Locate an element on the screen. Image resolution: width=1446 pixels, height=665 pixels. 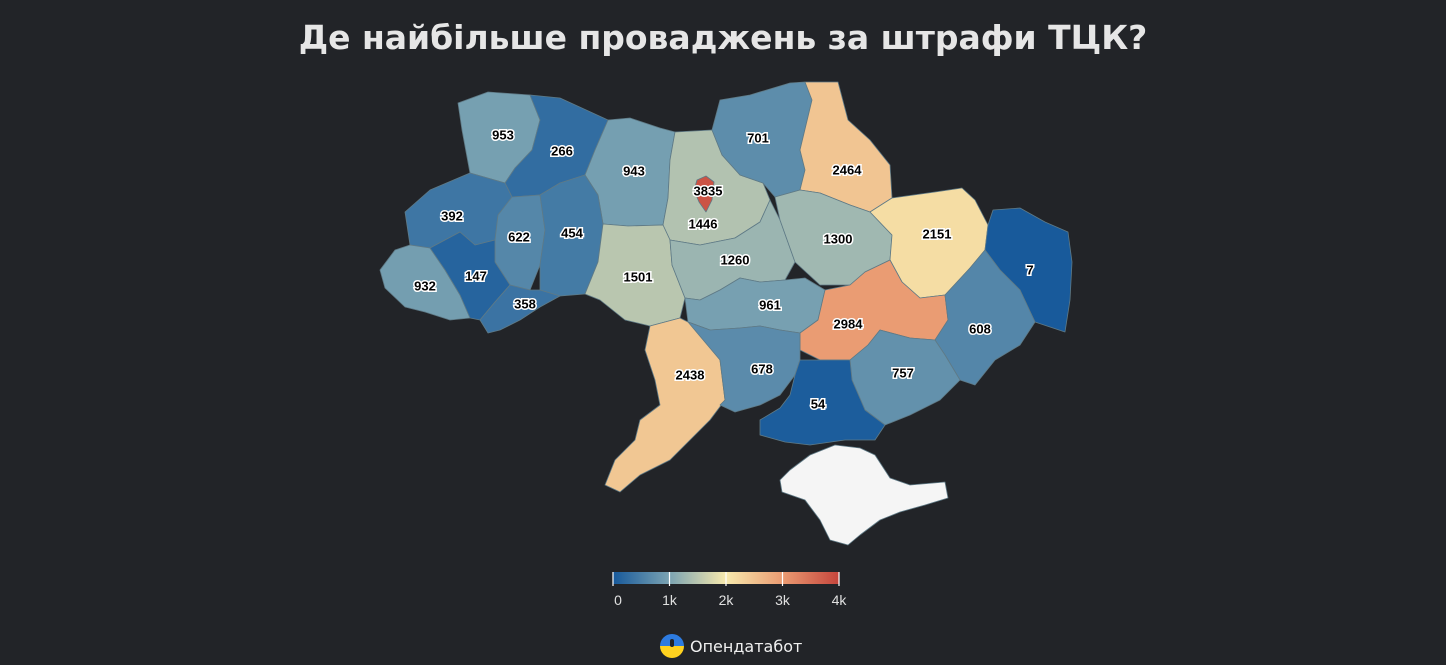
value-label-zaporizhzhia: 757 is located at coordinates (903, 372).